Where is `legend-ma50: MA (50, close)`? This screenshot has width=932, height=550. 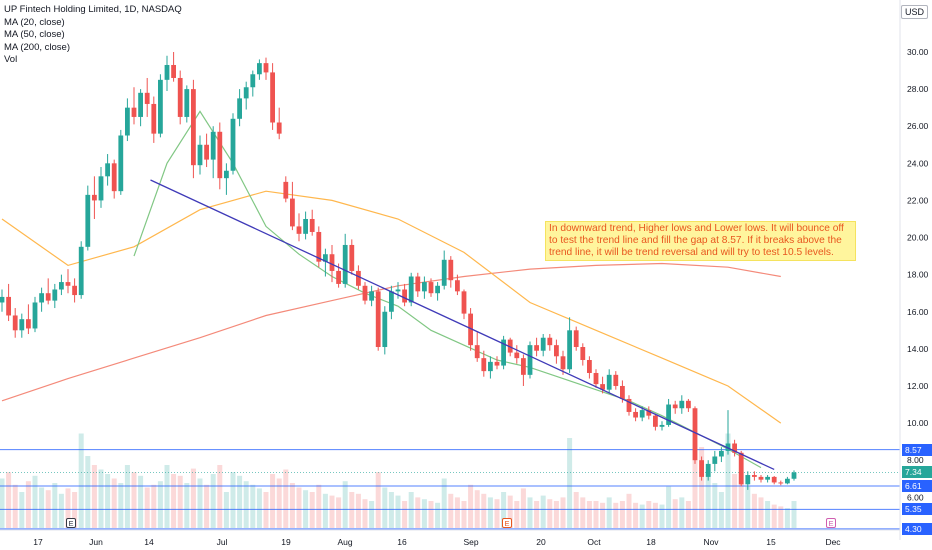 legend-ma50: MA (50, close) is located at coordinates (34, 34).